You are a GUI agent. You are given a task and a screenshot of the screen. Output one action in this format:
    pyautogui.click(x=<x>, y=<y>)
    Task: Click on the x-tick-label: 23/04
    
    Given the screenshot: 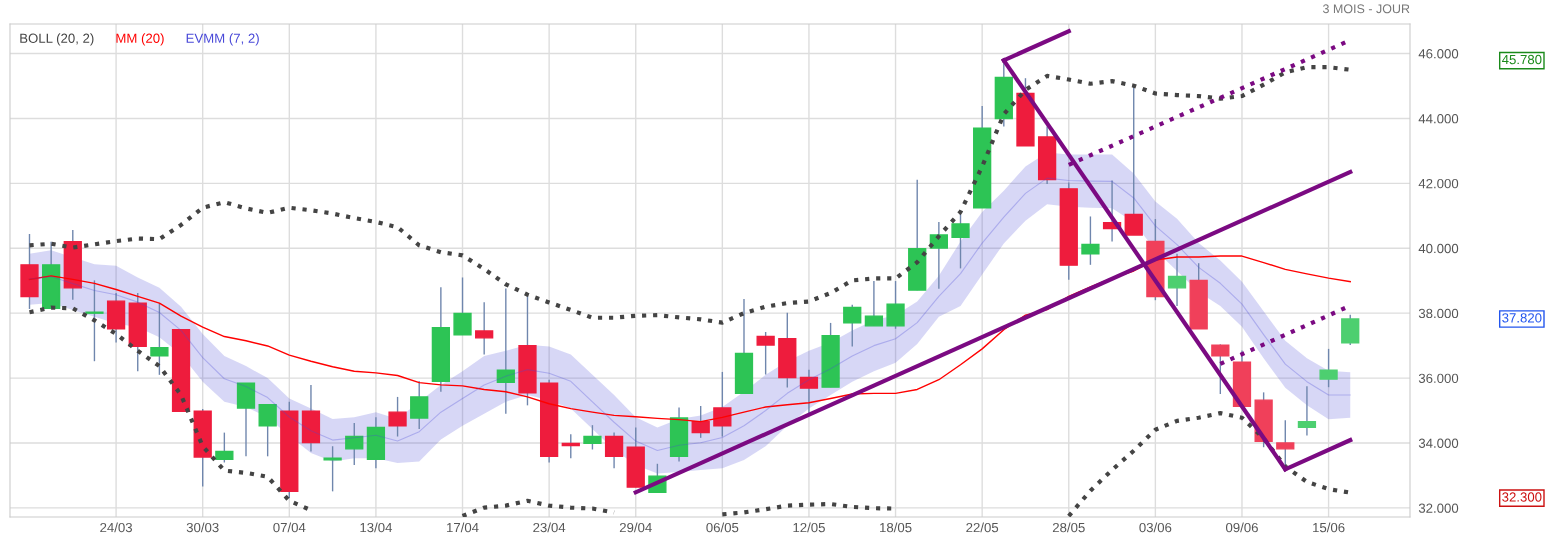 What is the action you would take?
    pyautogui.click(x=549, y=527)
    